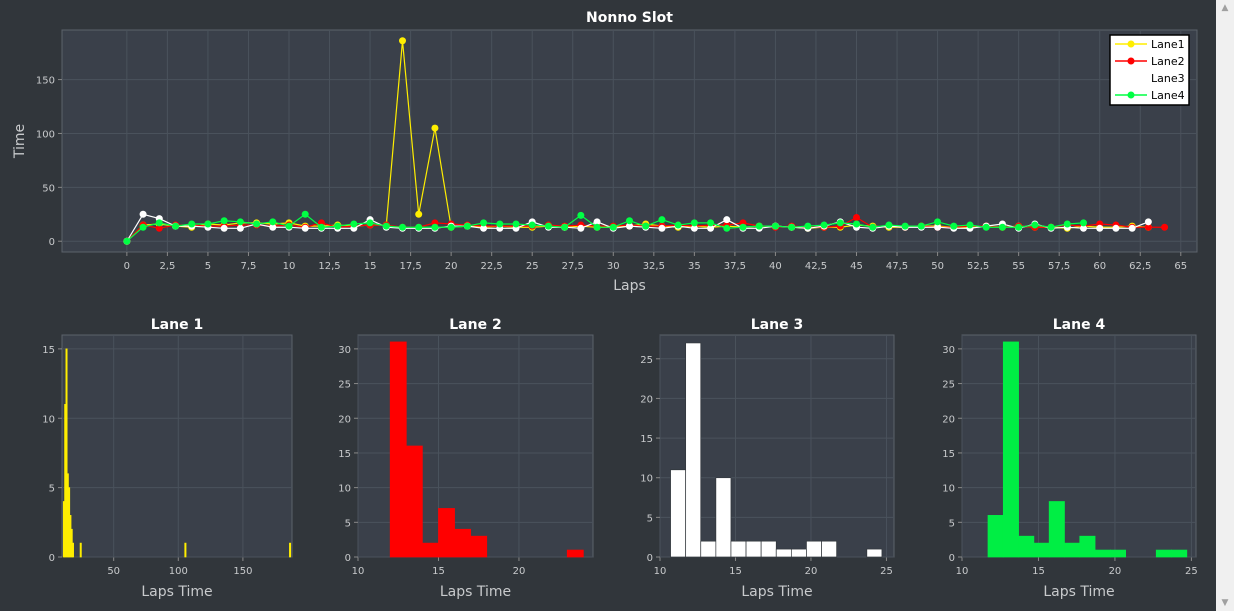  What do you see at coordinates (1225, 603) in the screenshot?
I see `scroll-down-icon: ▼` at bounding box center [1225, 603].